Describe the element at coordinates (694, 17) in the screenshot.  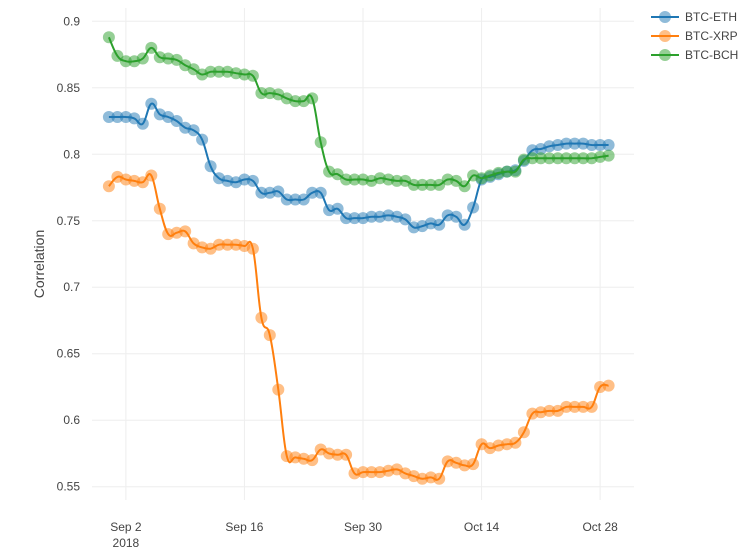
I see `legend-item-btc-eth: BTC-ETH` at that location.